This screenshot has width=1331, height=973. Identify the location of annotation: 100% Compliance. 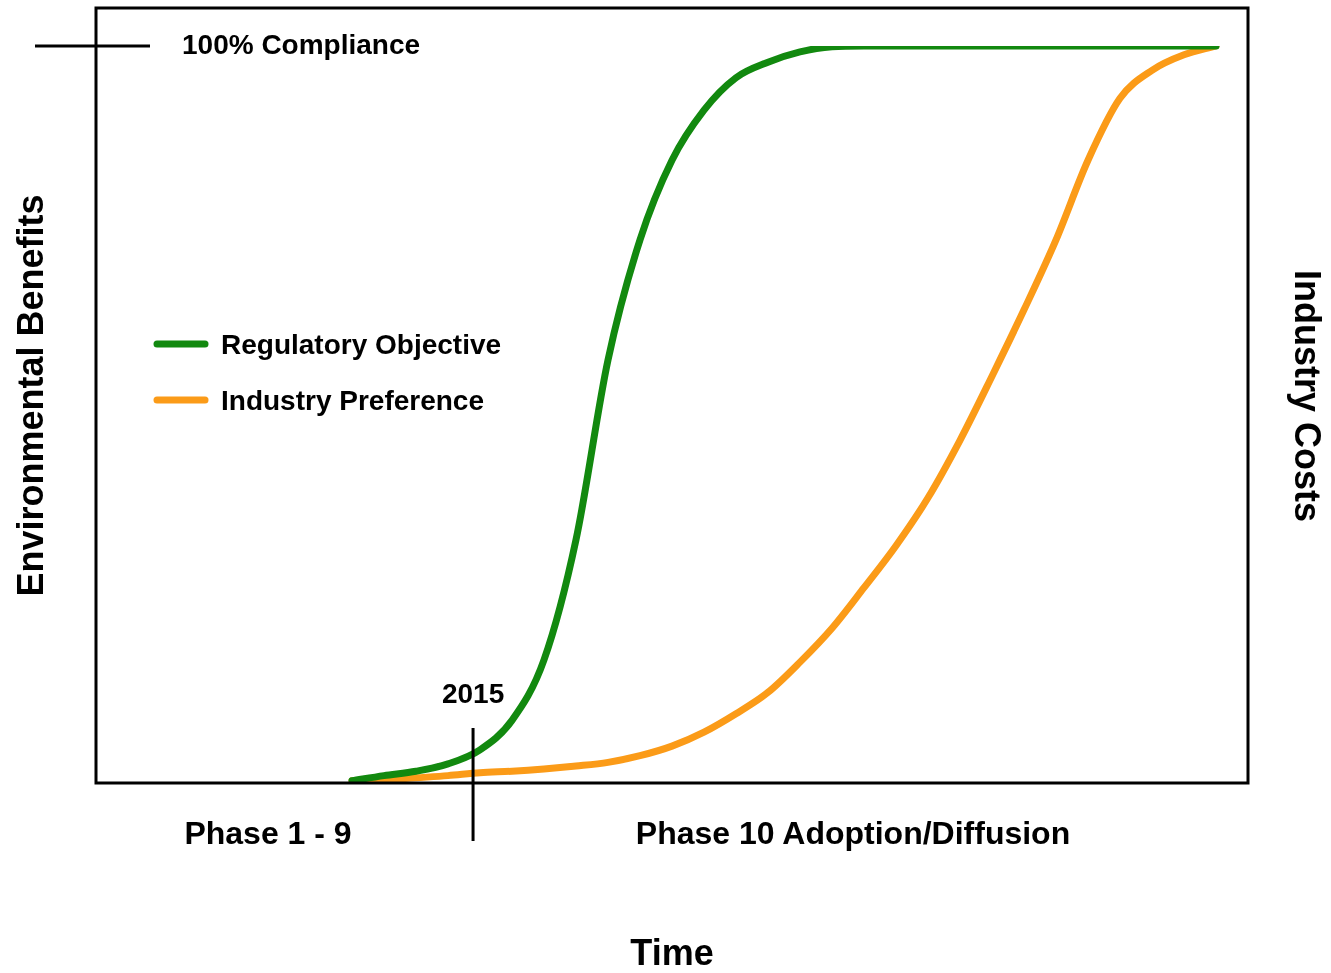
(301, 44).